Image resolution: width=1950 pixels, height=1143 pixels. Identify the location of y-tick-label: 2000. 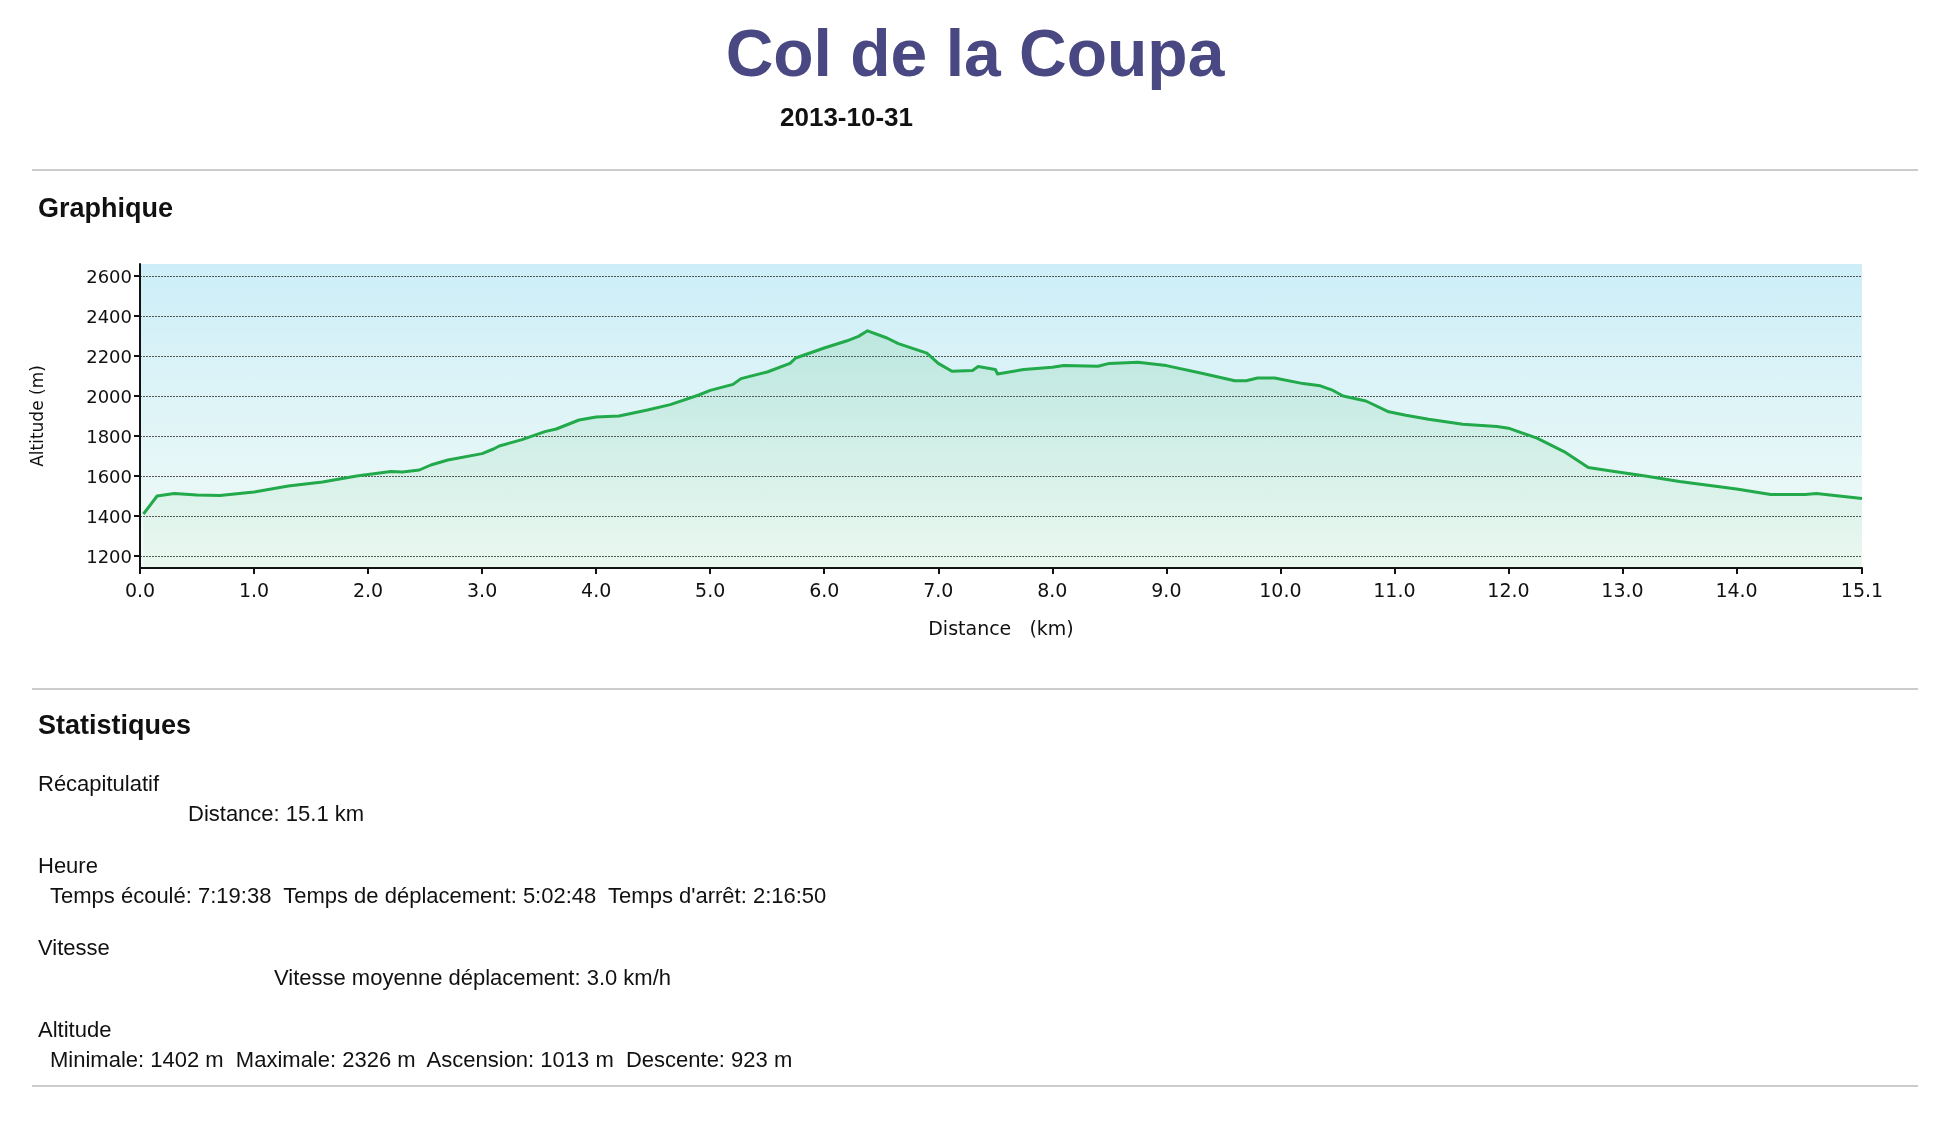
(109, 396).